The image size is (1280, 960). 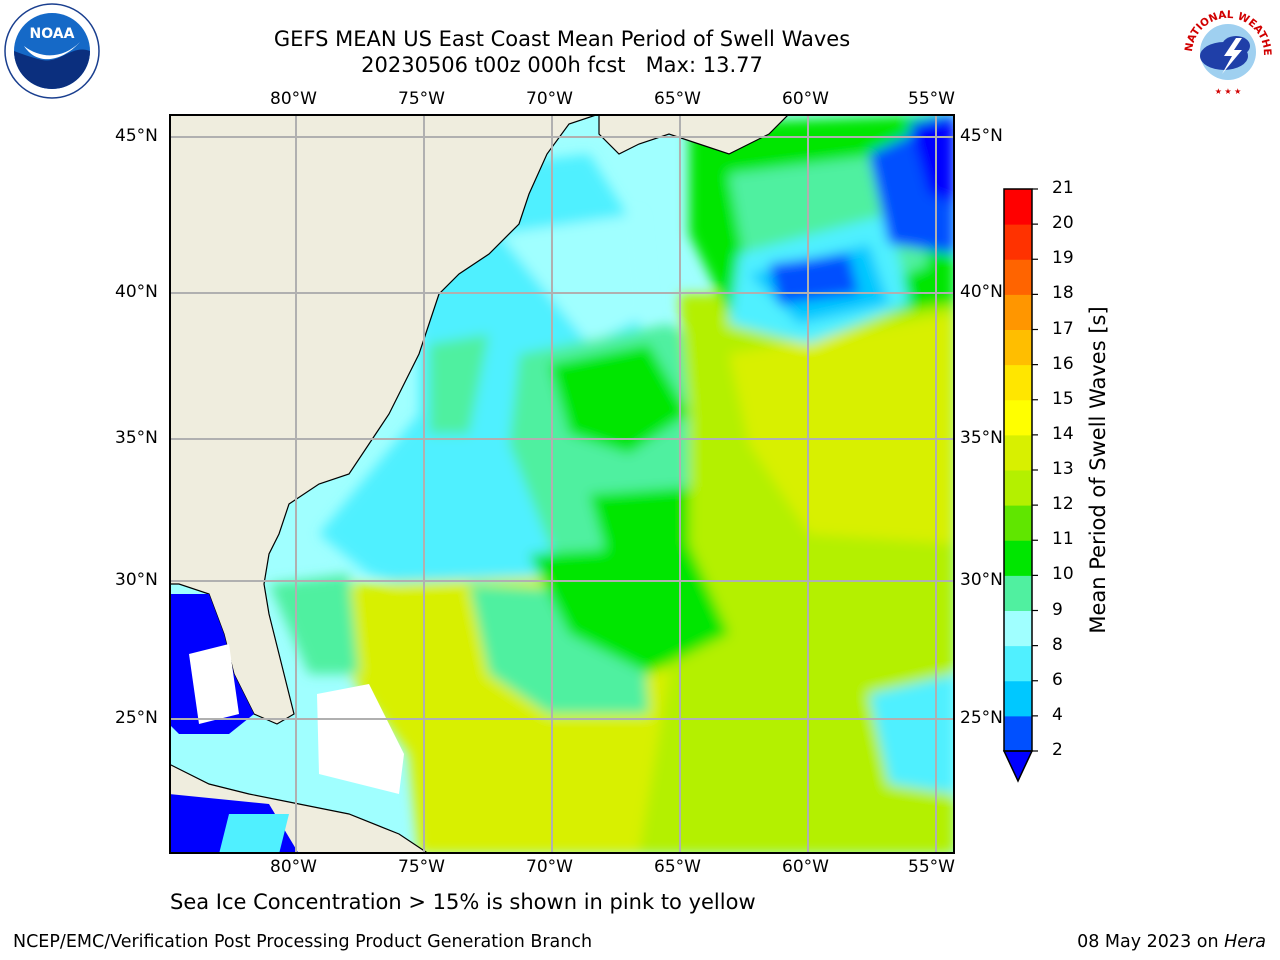 I want to click on colorbar-tick-label: 18, so click(x=1063, y=293).